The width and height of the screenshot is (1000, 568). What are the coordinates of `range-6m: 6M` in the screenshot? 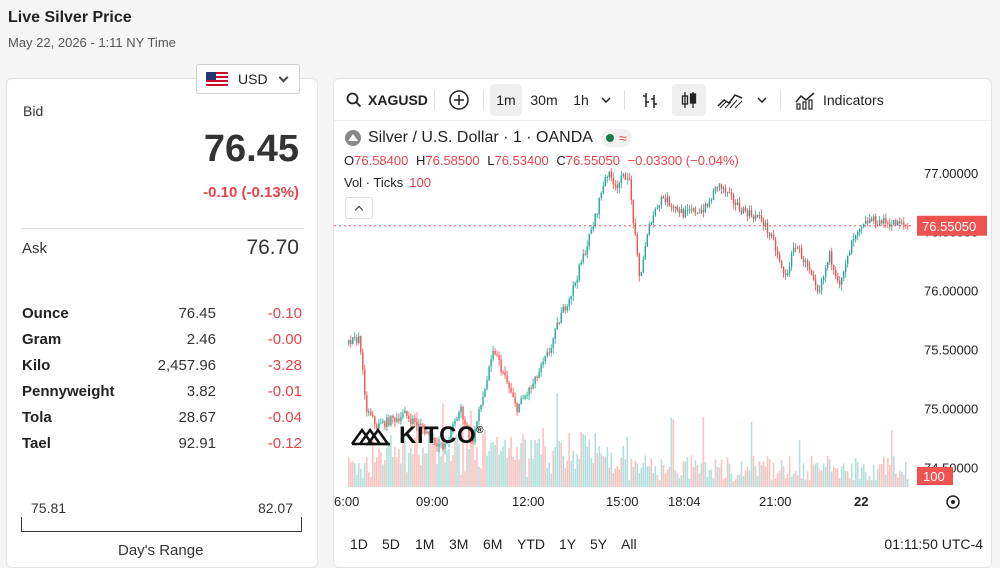 It's located at (493, 544).